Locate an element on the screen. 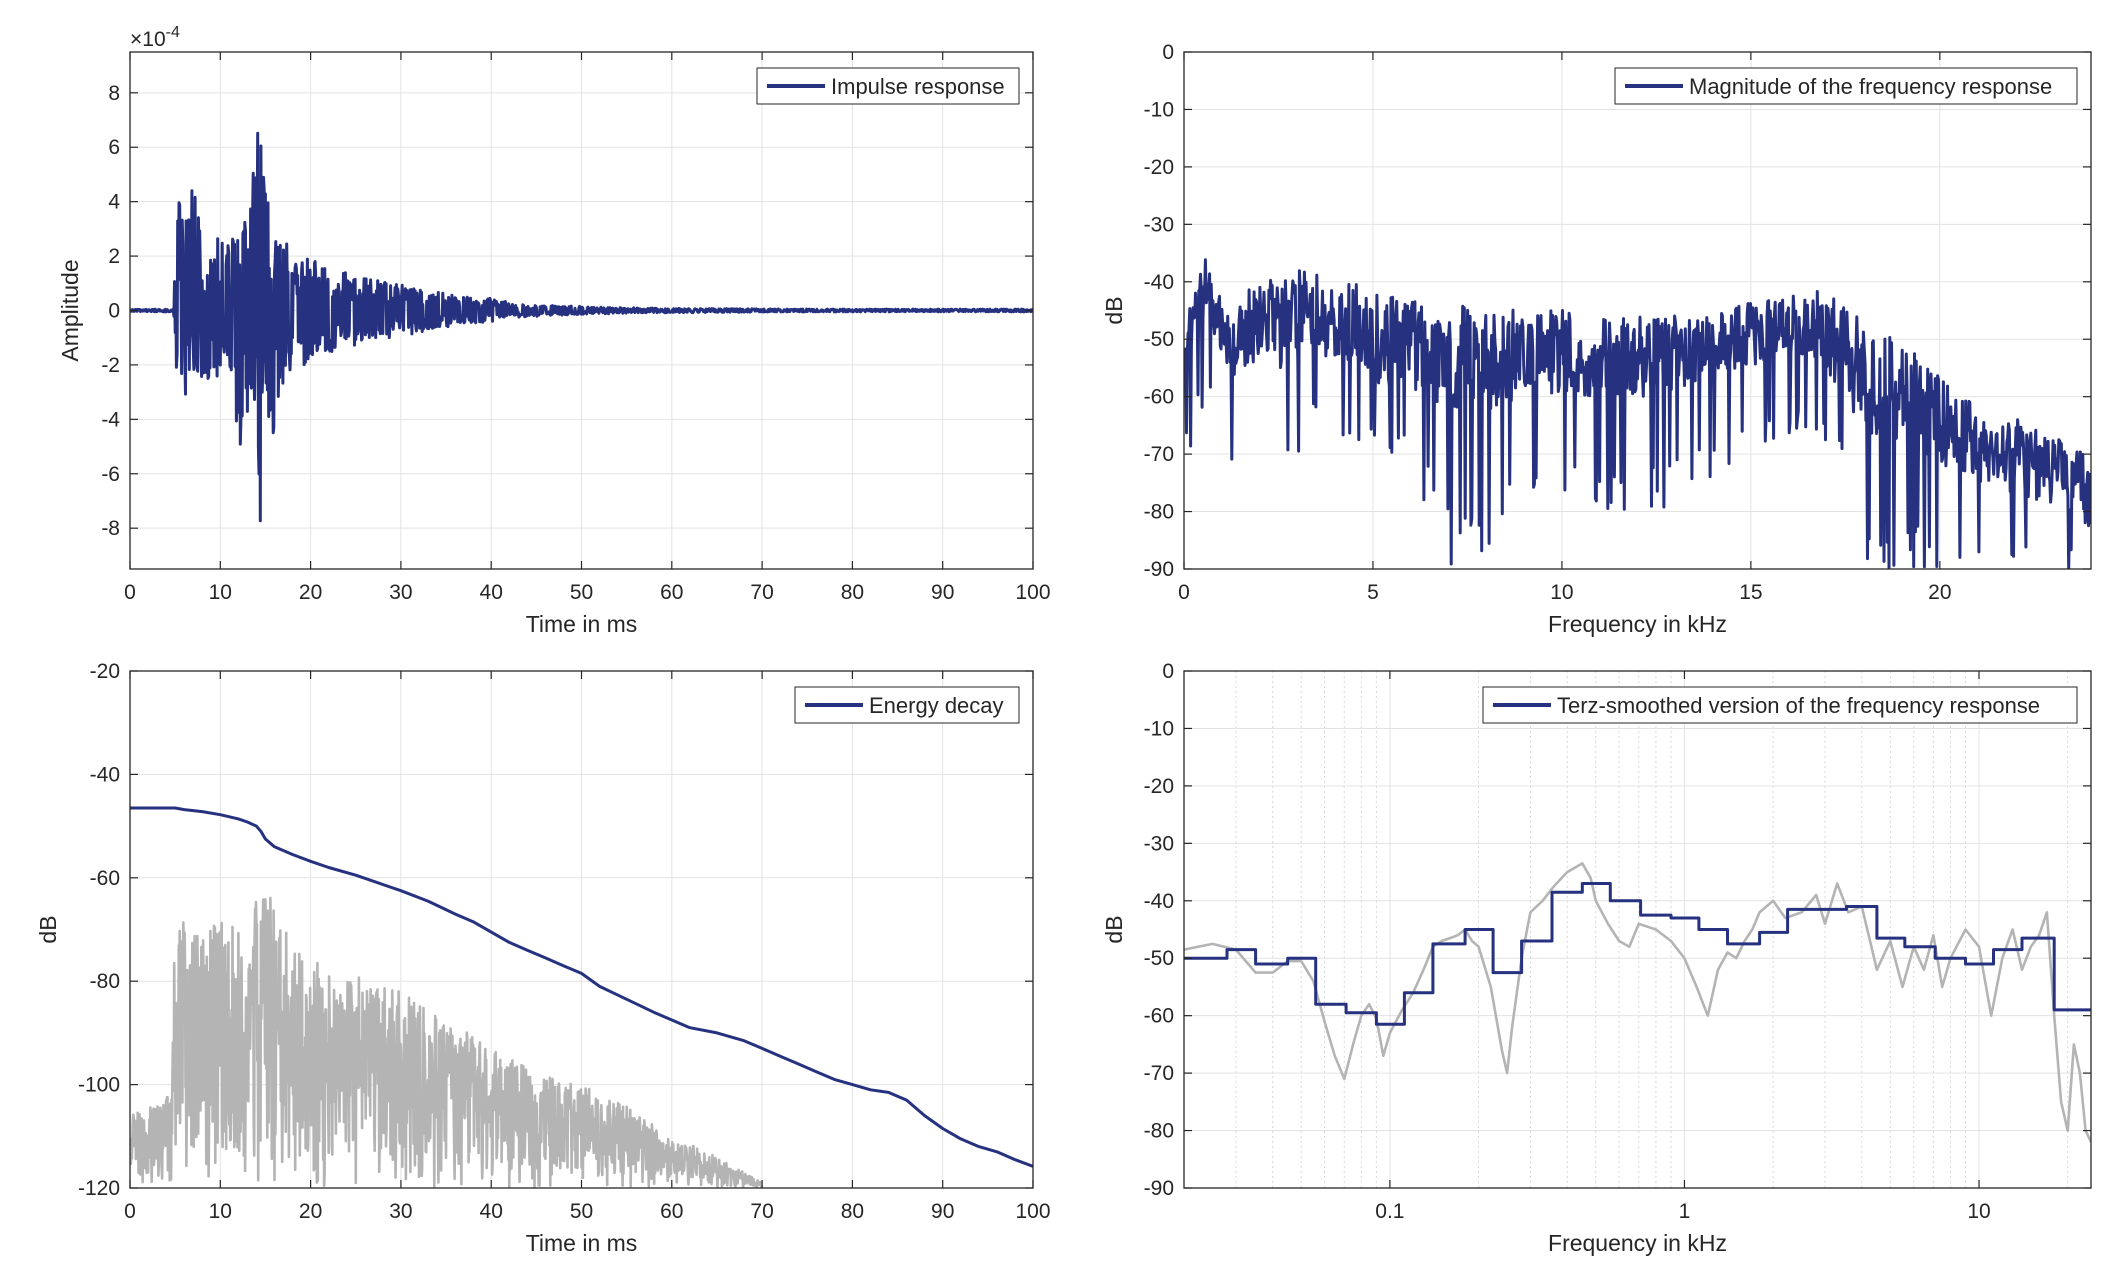 The image size is (2126, 1276). energy-x-tick-label: 60 is located at coordinates (671, 1211).